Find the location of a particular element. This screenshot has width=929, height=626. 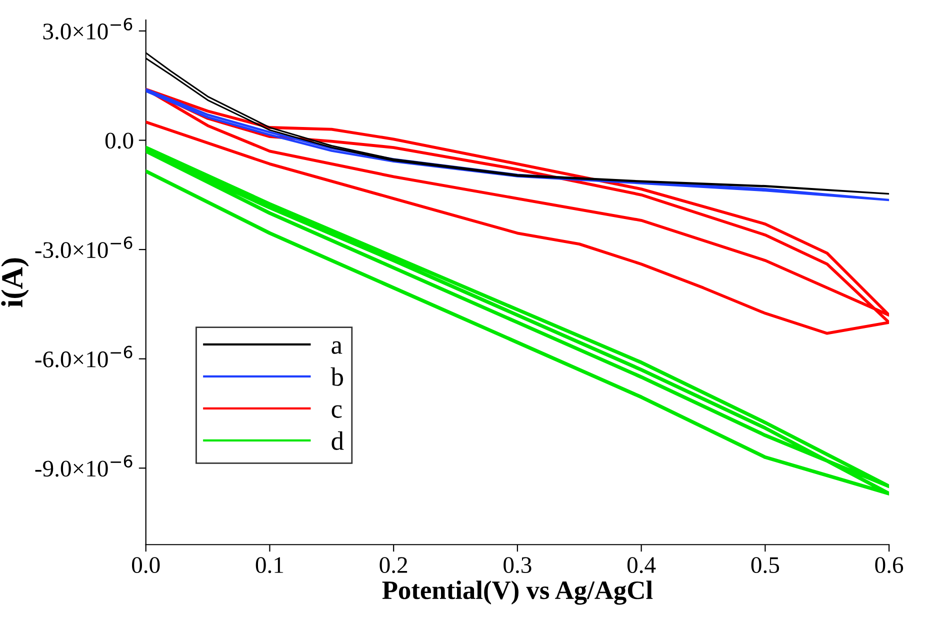

y-tick-label: -9.0×10$^{−6}$ is located at coordinates (83, 466).